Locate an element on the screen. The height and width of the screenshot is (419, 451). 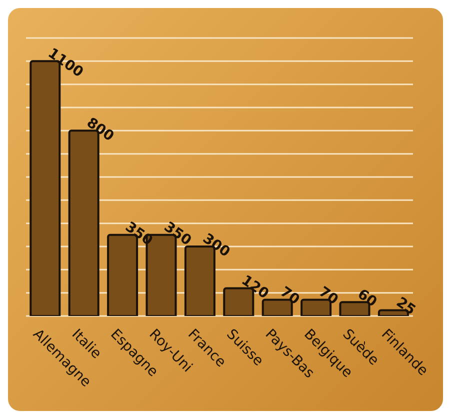
data-label: 350 is located at coordinates (177, 234).